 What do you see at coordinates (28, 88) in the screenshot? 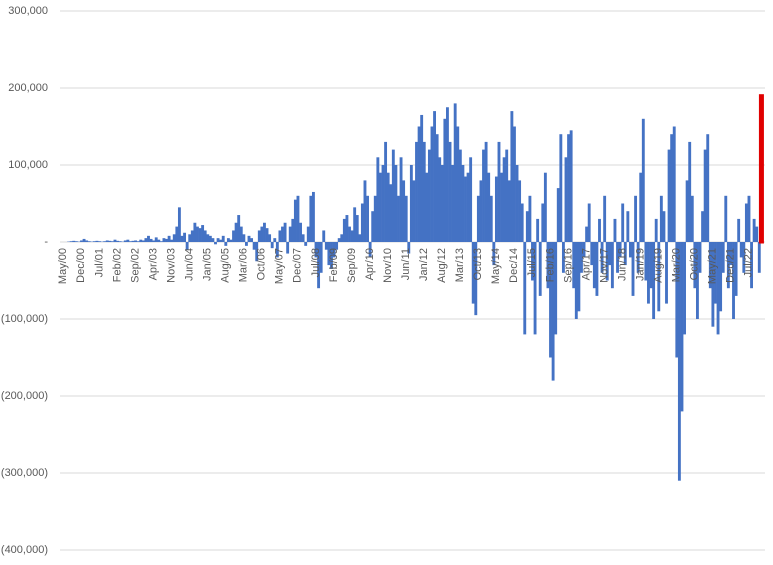
I see `y-tick-label: 200,000` at bounding box center [28, 88].